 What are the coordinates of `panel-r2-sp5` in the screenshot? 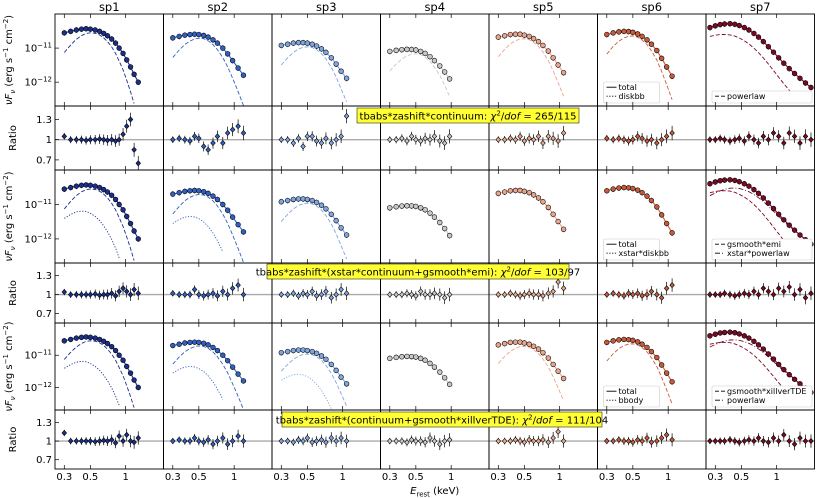 It's located at (543, 216).